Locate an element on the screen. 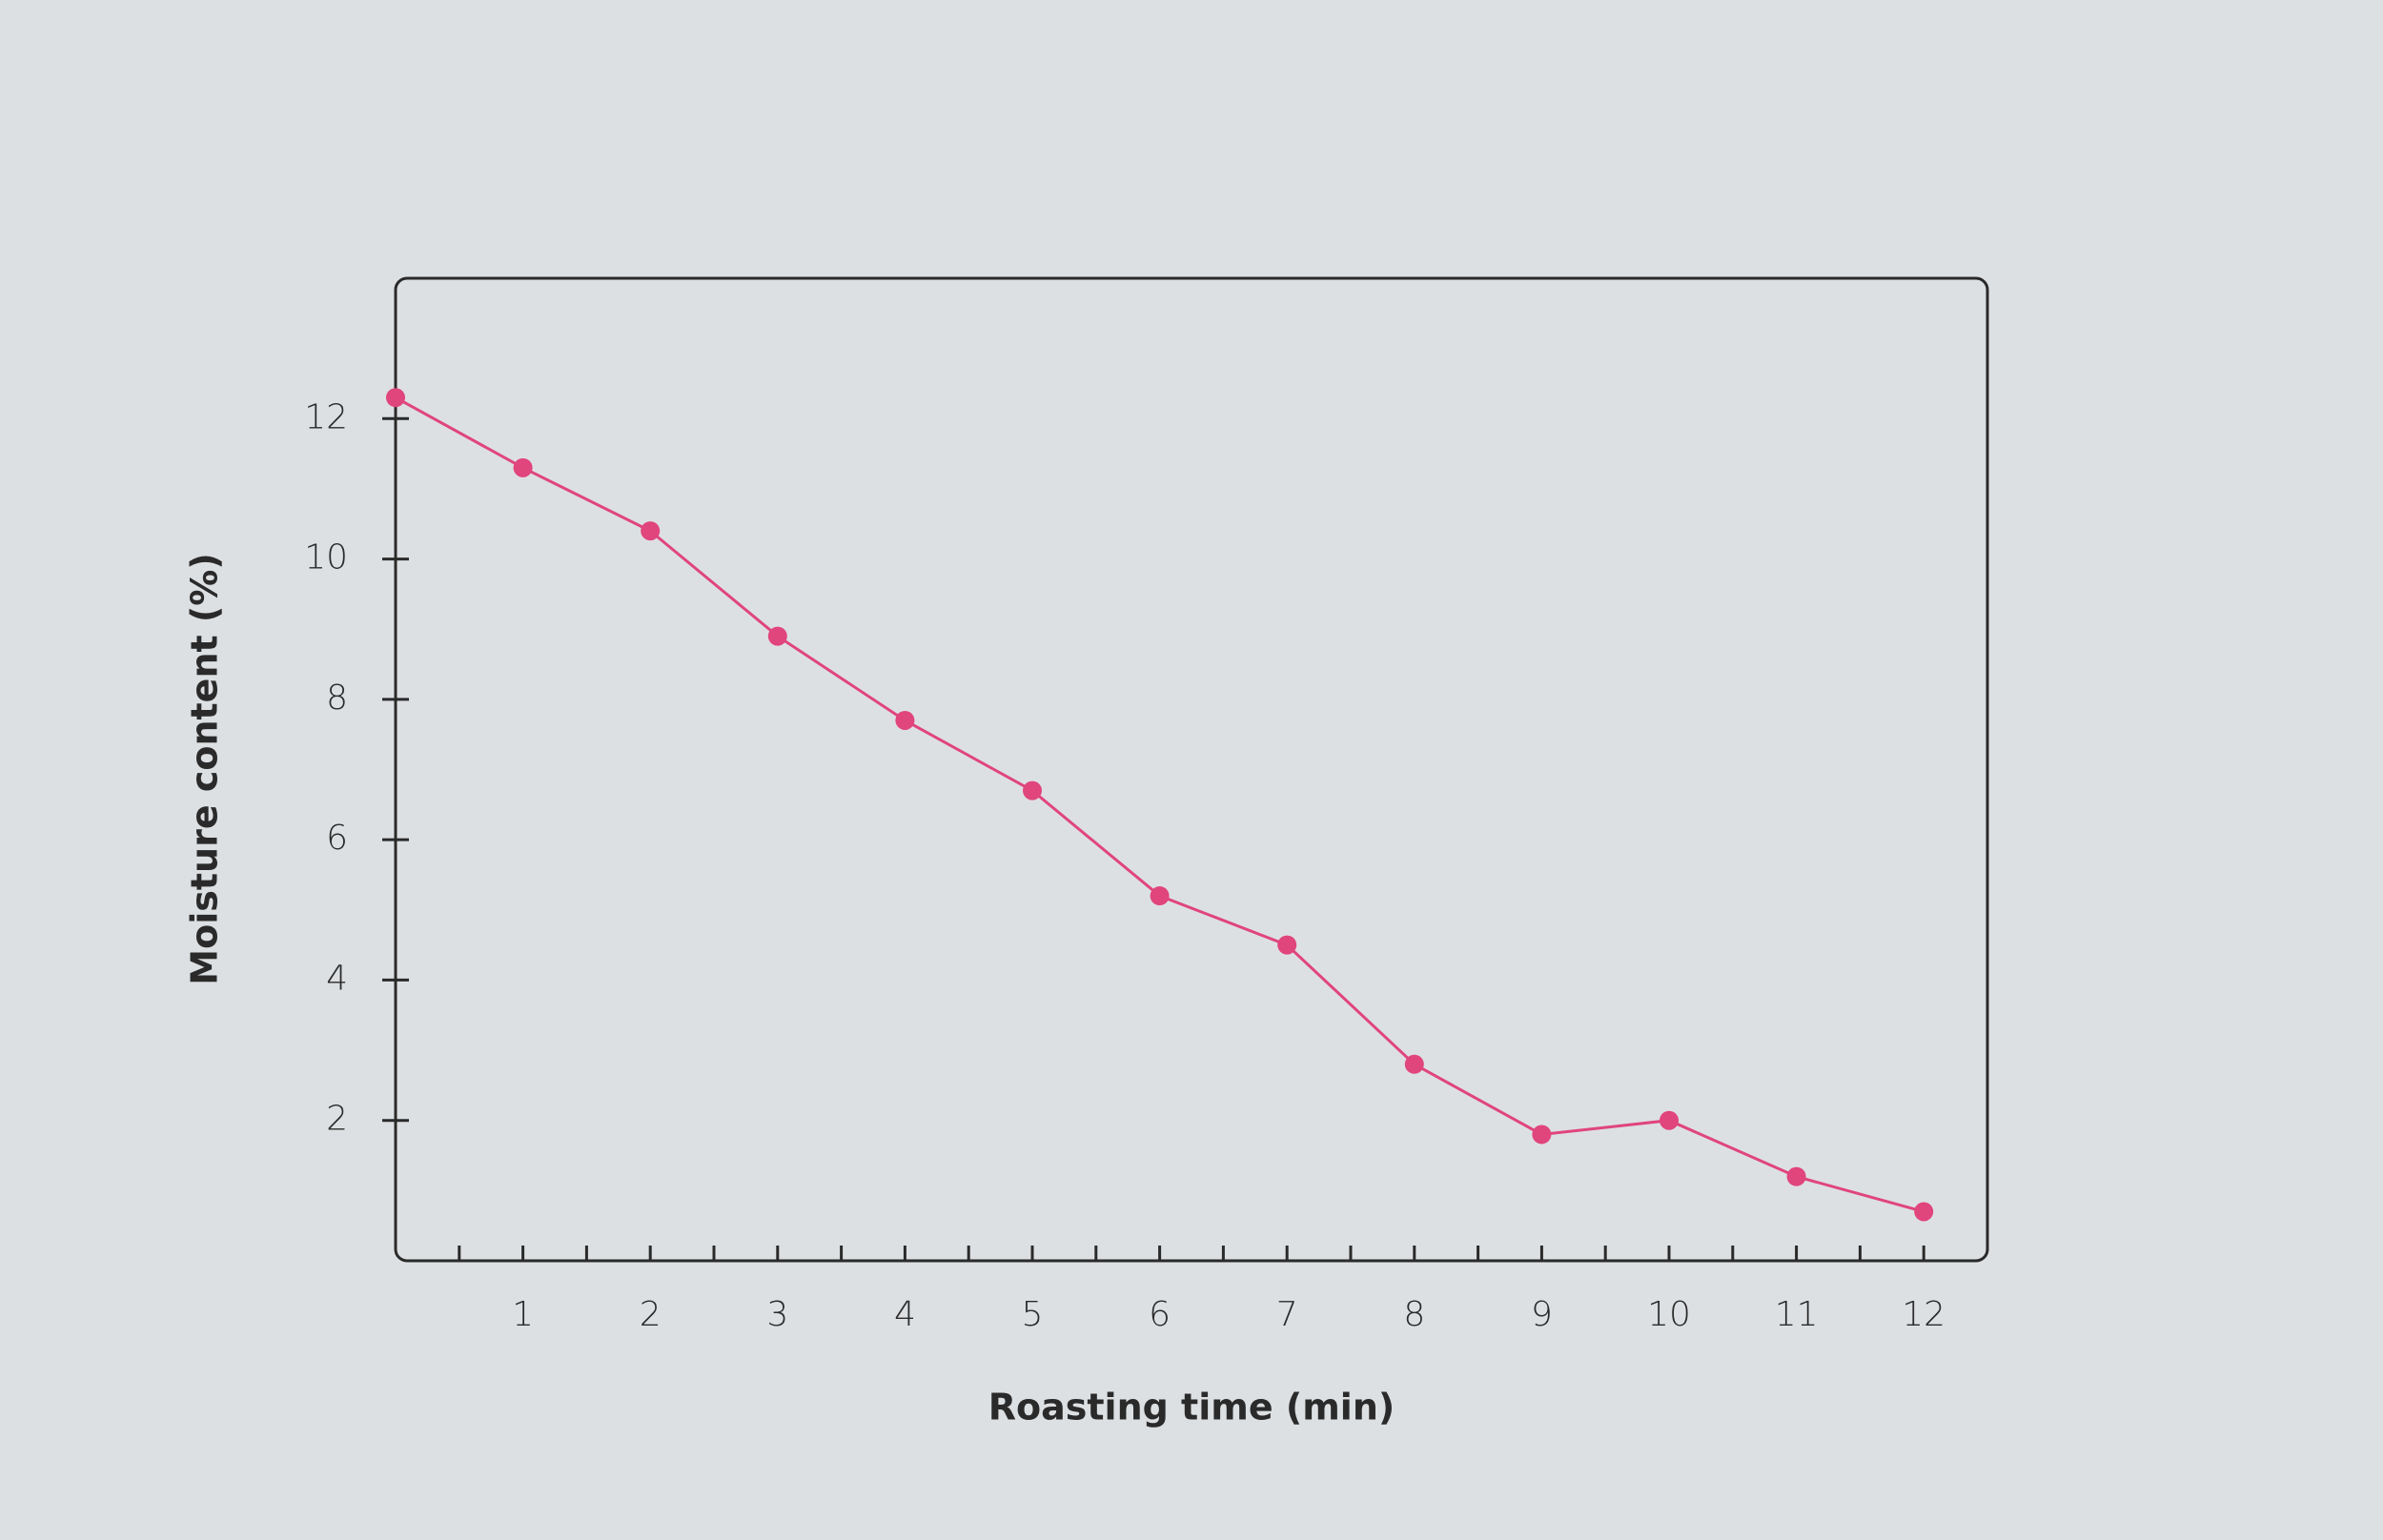 The height and width of the screenshot is (1540, 2383). x-tick-label: 1 is located at coordinates (523, 1314).